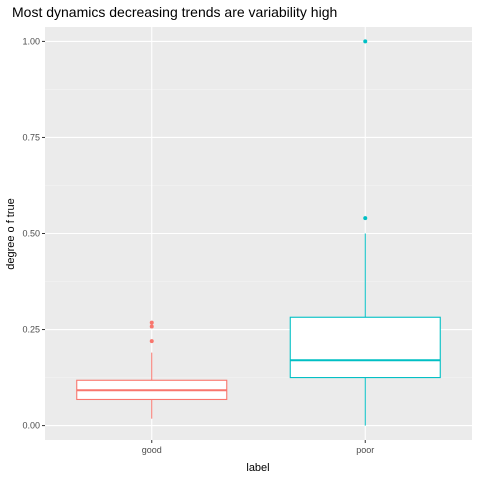 Image resolution: width=480 pixels, height=480 pixels. What do you see at coordinates (31, 234) in the screenshot?
I see `y-tick-label: 0.50` at bounding box center [31, 234].